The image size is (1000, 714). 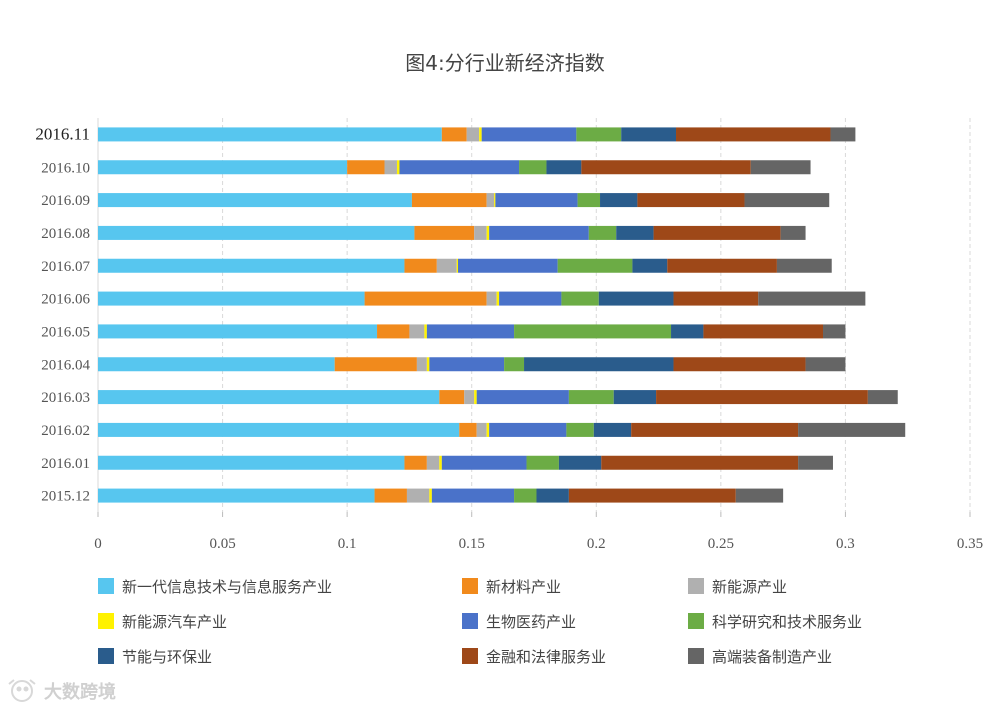 I want to click on watermark-text: 大数跨境, so click(x=80, y=692).